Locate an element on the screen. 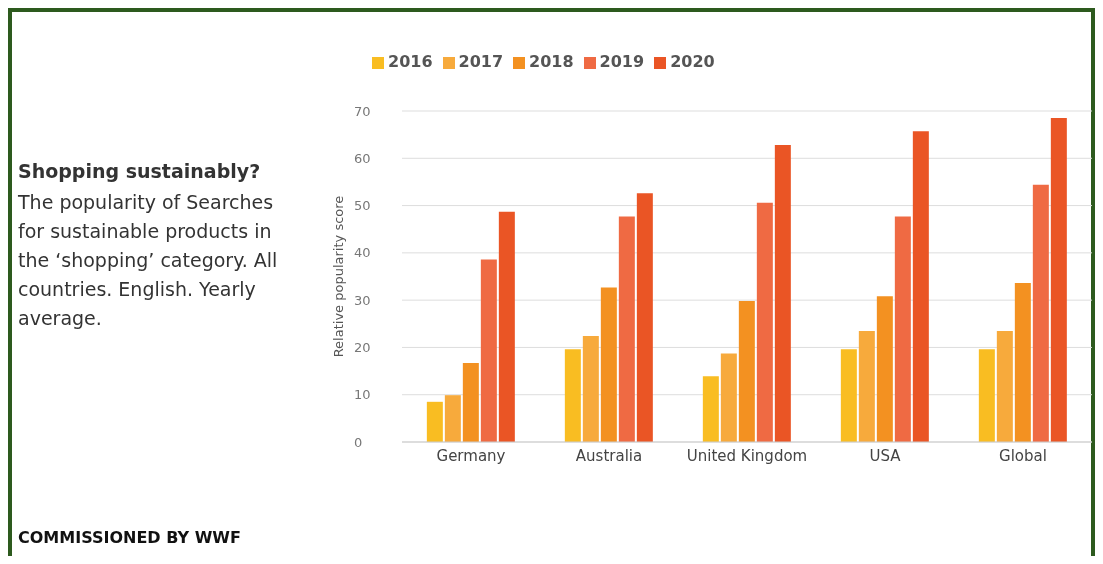 This screenshot has width=1103, height=564. y-axis-title: Relative popularity score is located at coordinates (338, 276).